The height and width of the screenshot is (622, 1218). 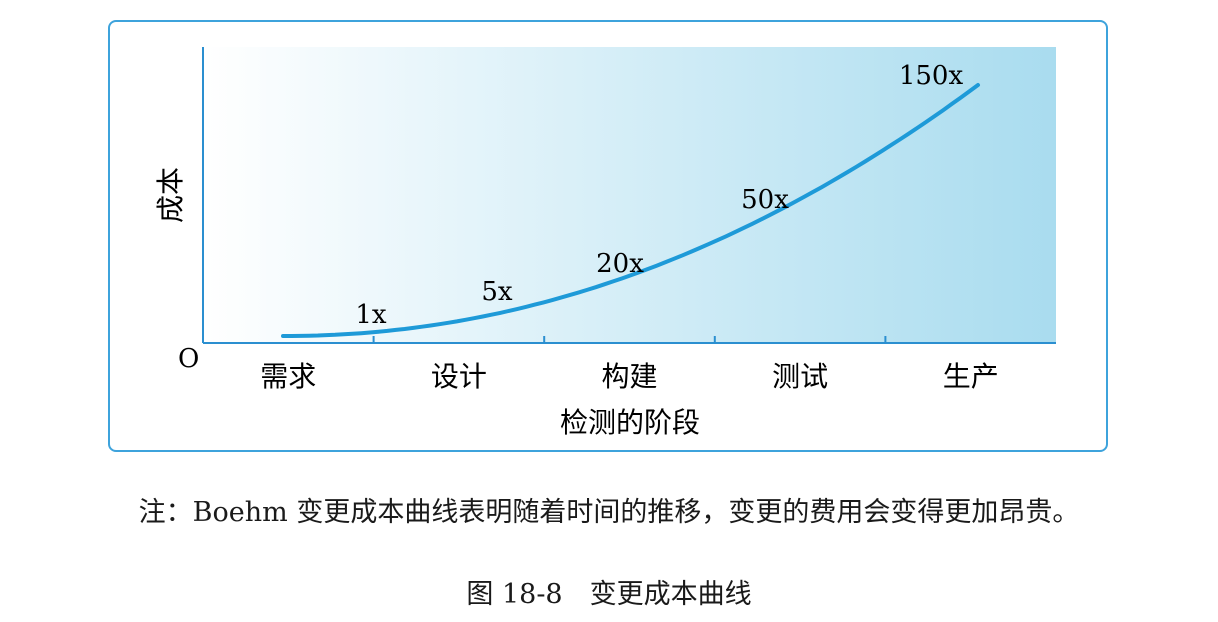 What do you see at coordinates (288, 376) in the screenshot?
I see `x-tick-label: 需求` at bounding box center [288, 376].